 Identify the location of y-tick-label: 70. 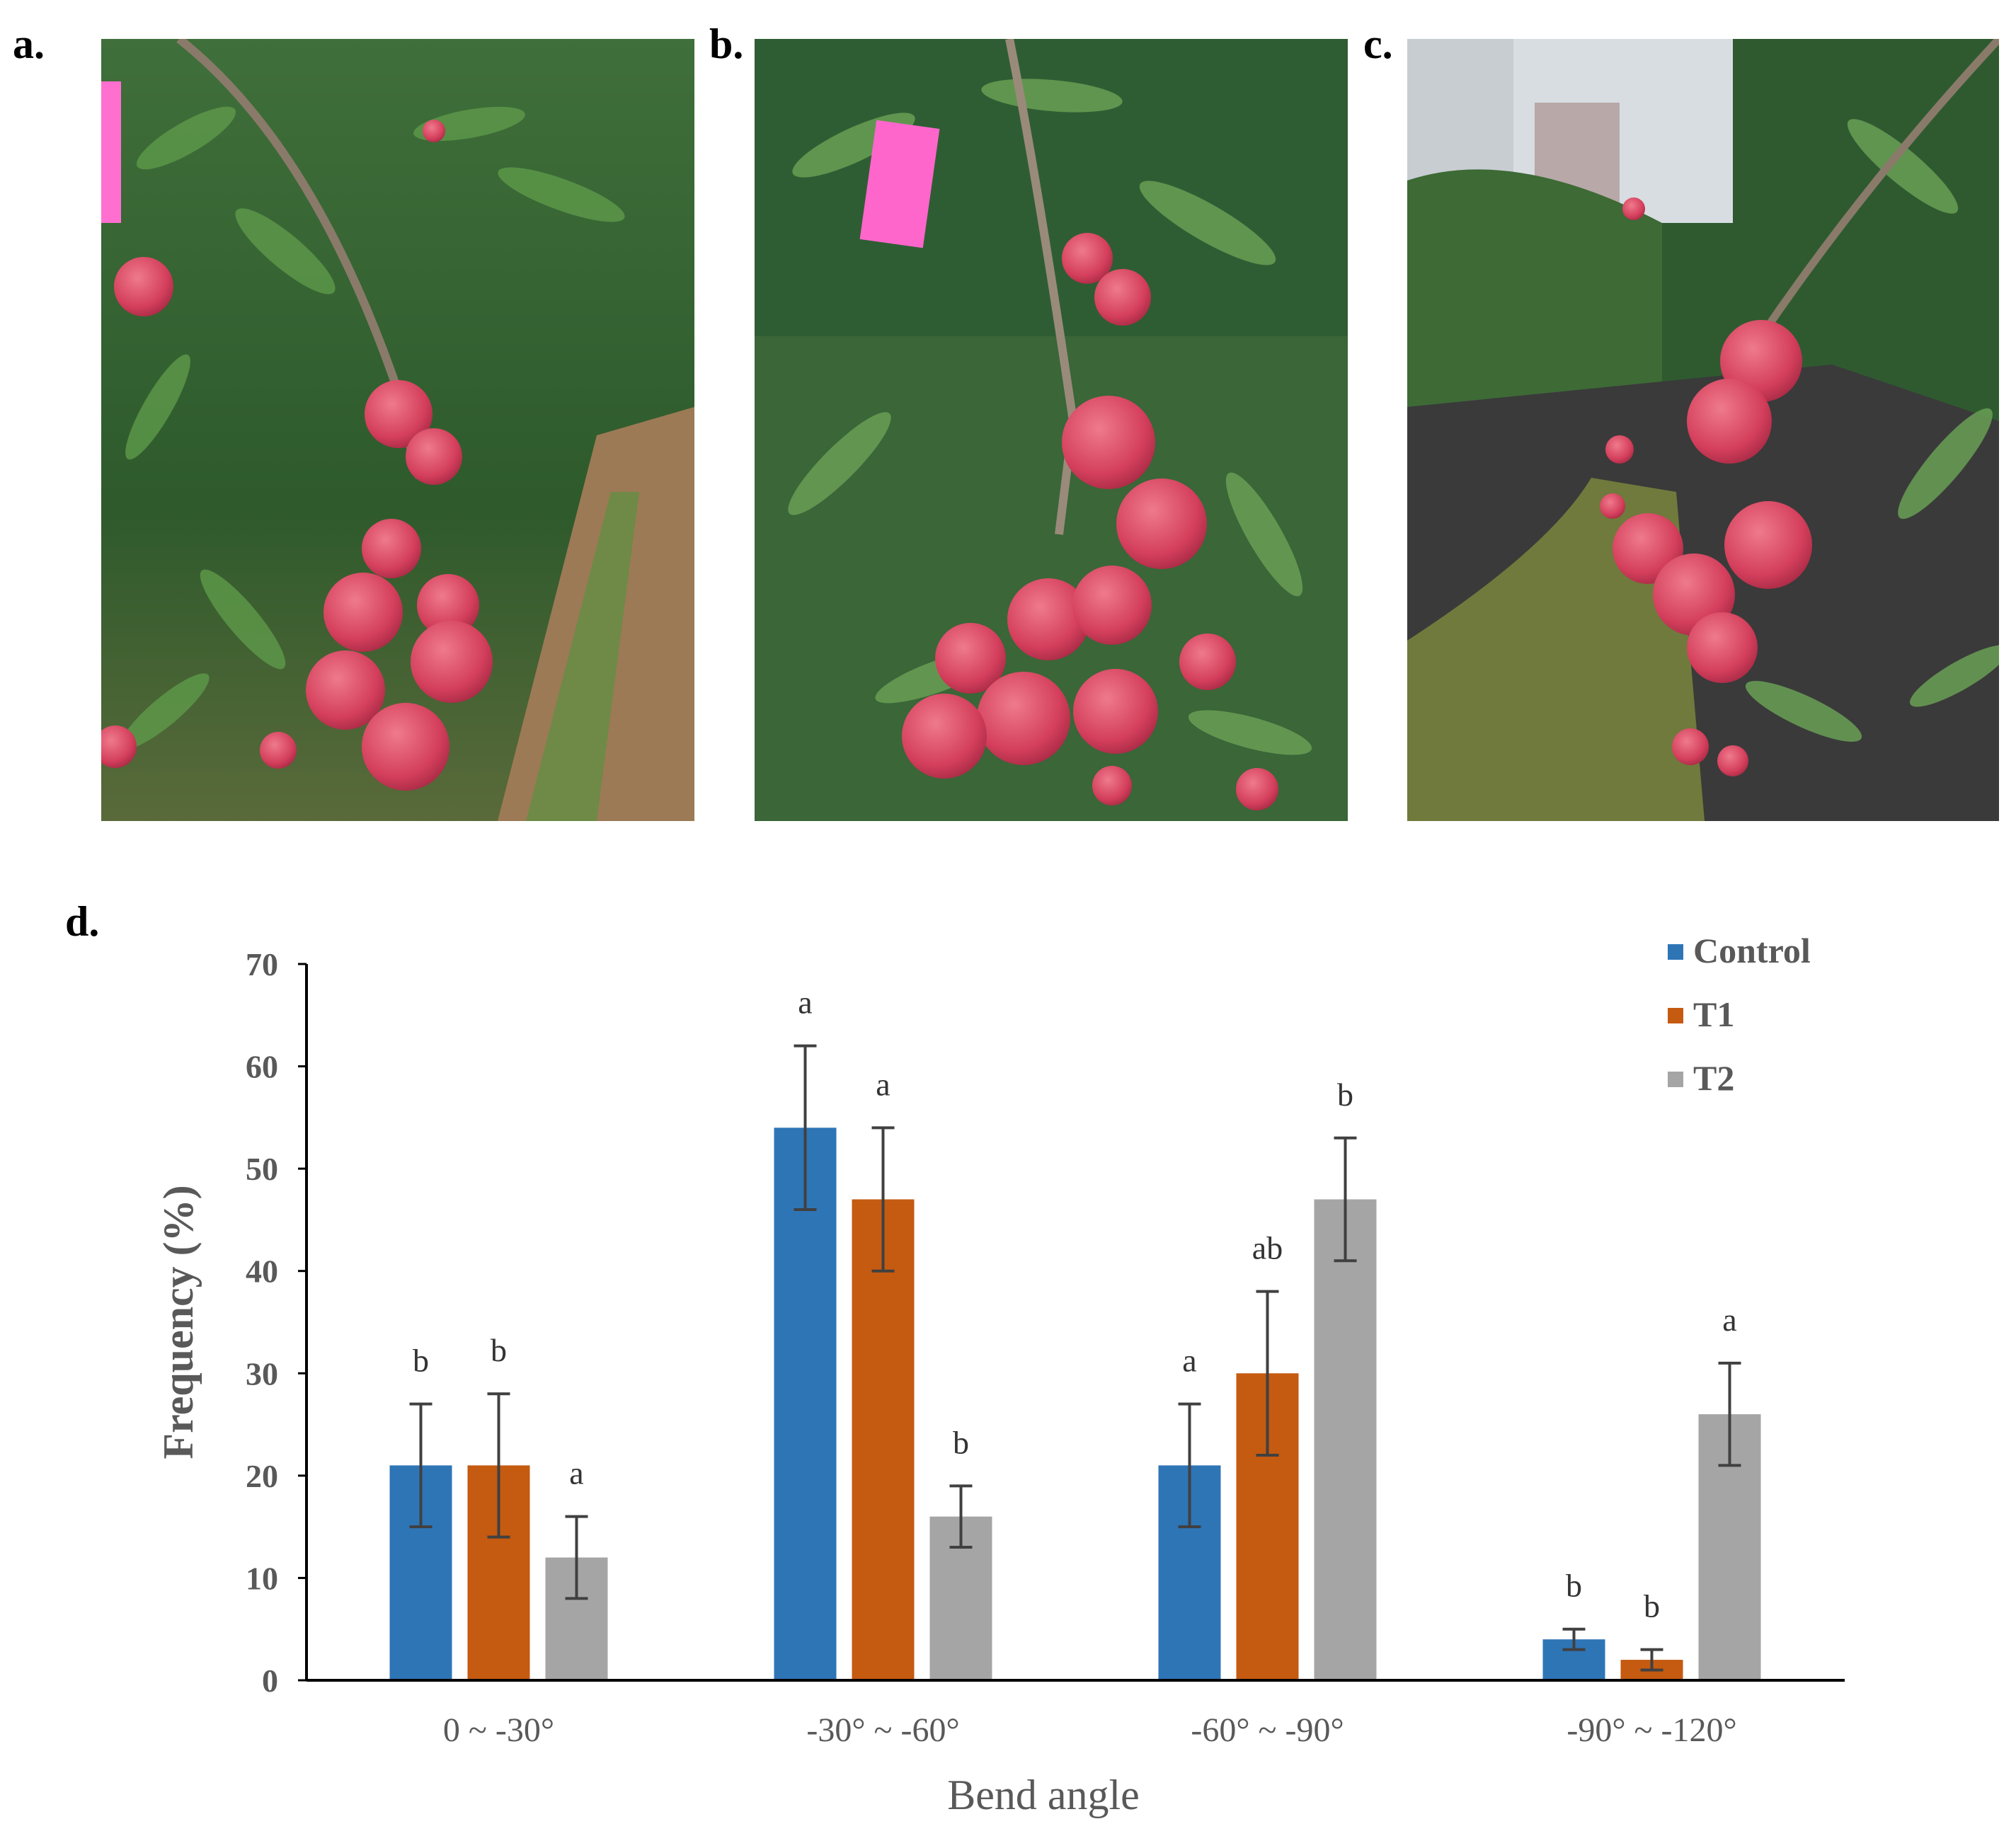
(262, 964).